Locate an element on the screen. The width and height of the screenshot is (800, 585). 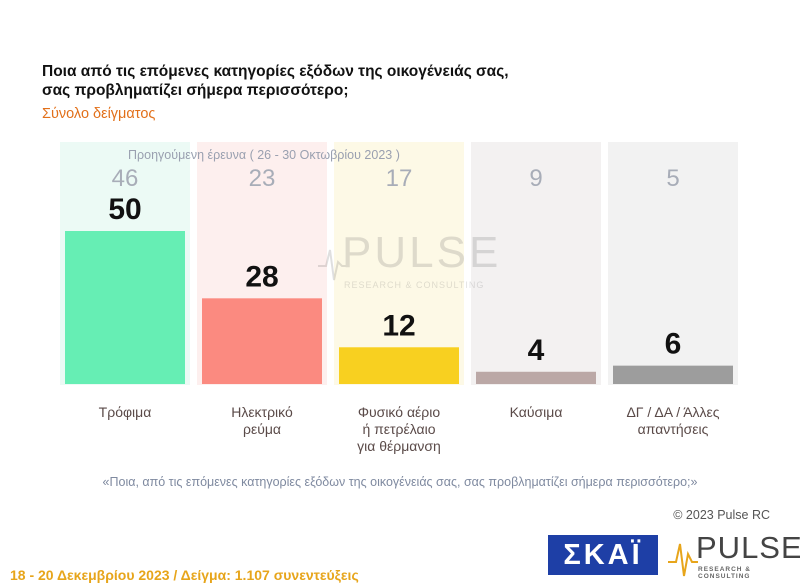
category-label: Φυσικό αέριο is located at coordinates (399, 412).